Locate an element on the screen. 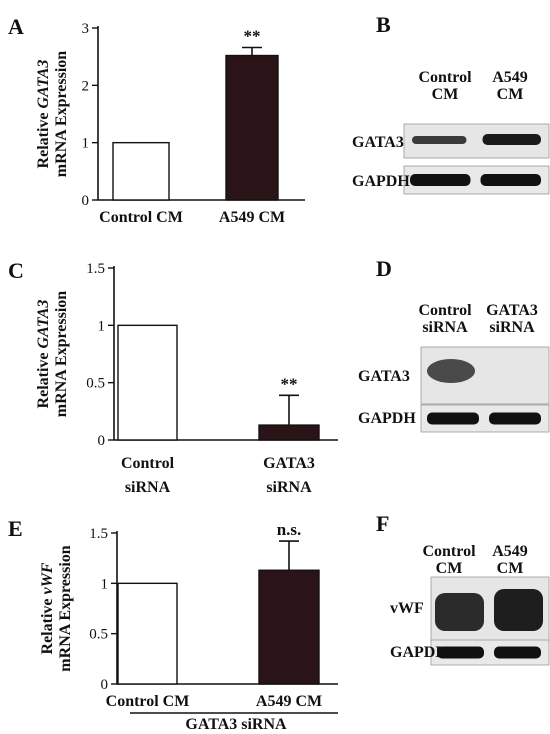 This screenshot has width=550, height=734. panel-letter: D is located at coordinates (384, 268).